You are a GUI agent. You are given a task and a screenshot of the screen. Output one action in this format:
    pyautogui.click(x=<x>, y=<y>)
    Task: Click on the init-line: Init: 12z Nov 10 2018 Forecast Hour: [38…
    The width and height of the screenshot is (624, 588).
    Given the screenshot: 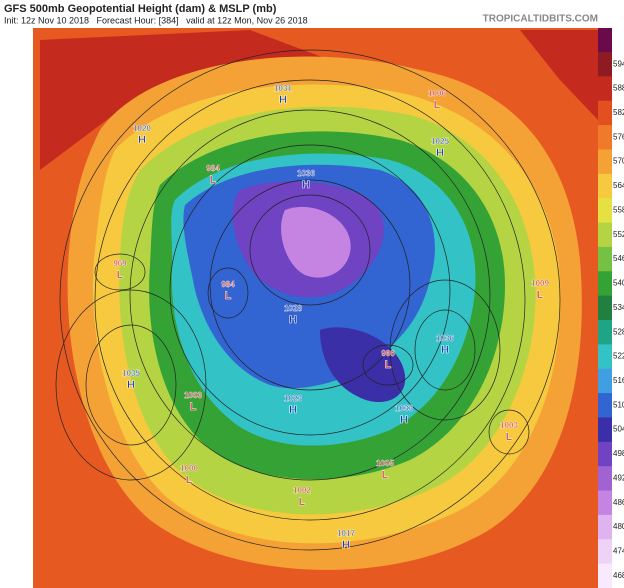 What is the action you would take?
    pyautogui.click(x=156, y=20)
    